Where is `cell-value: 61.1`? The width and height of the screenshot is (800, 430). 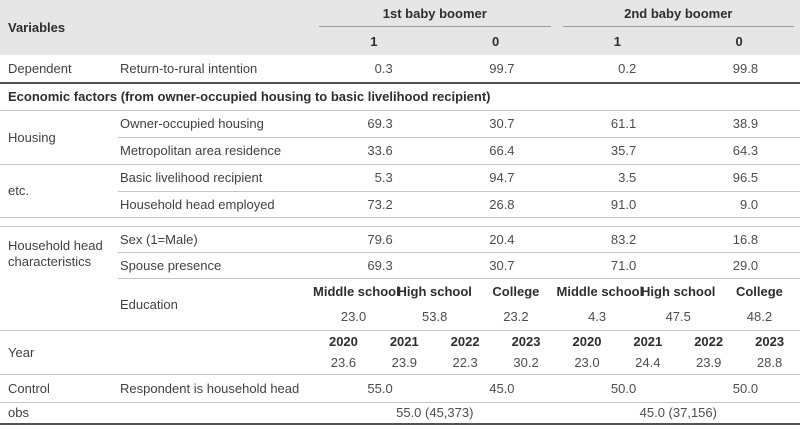 cell-value: 61.1 is located at coordinates (617, 124).